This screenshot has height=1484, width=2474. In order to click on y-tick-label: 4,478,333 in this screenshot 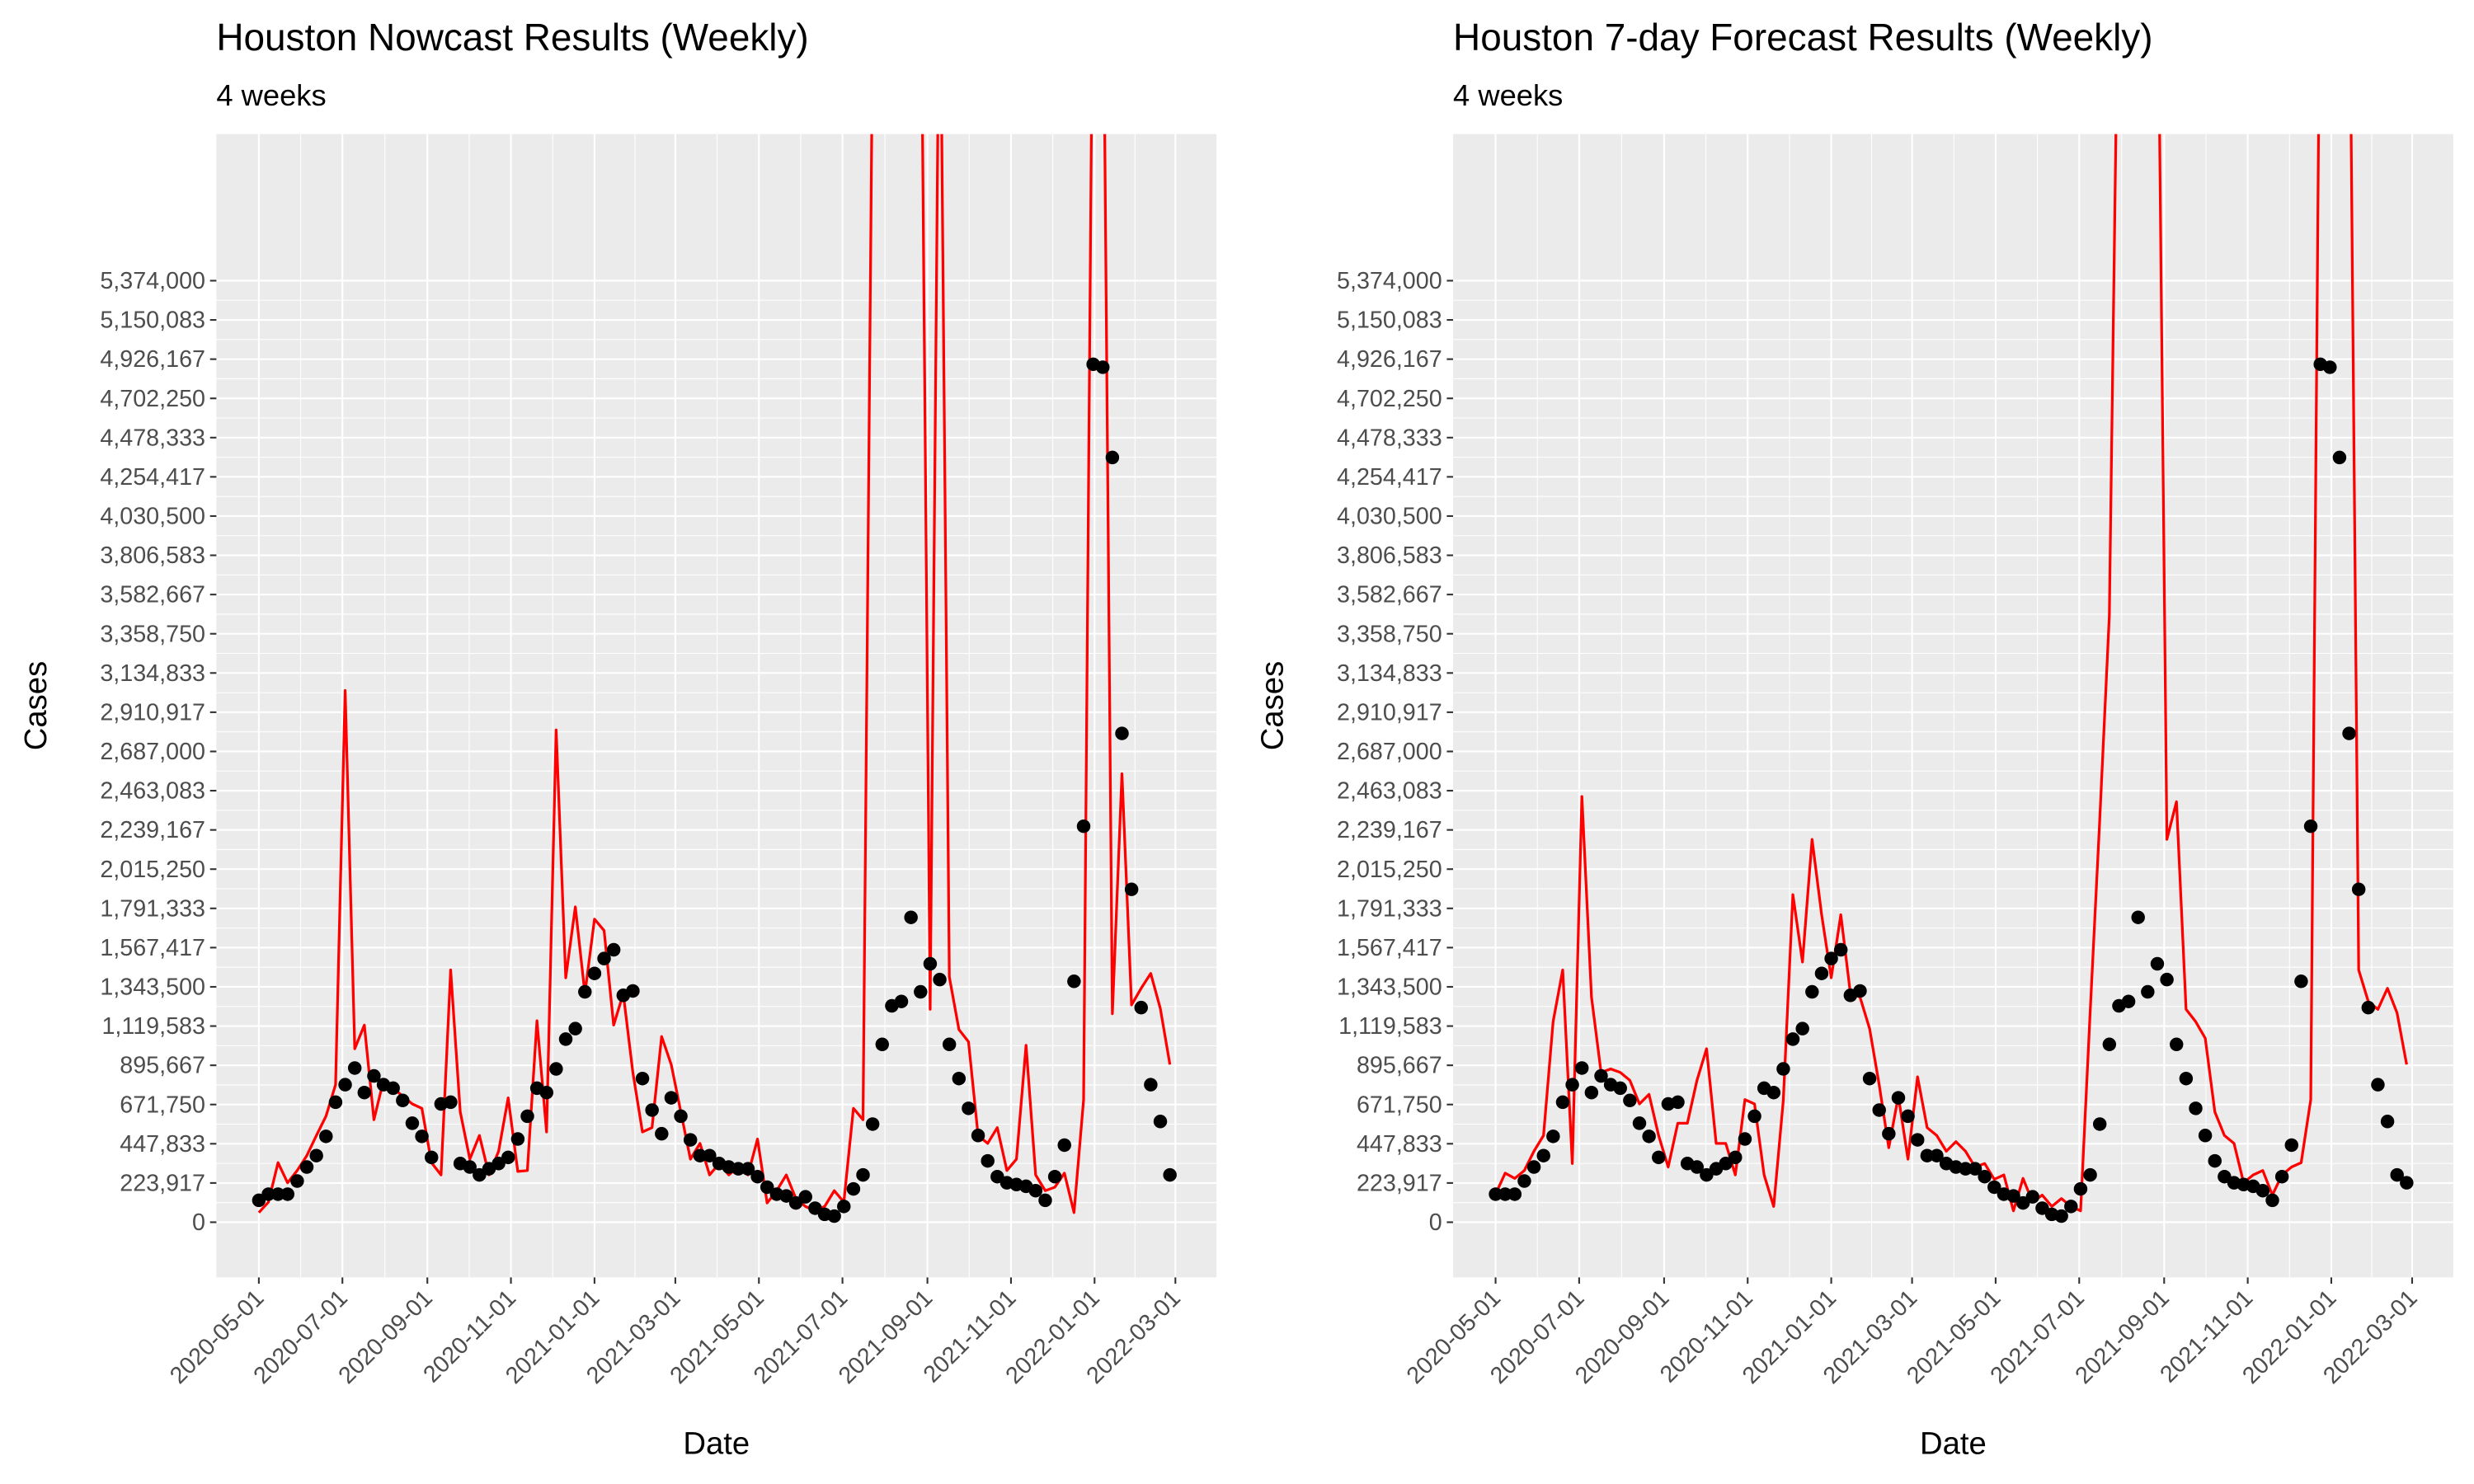, I will do `click(152, 438)`.